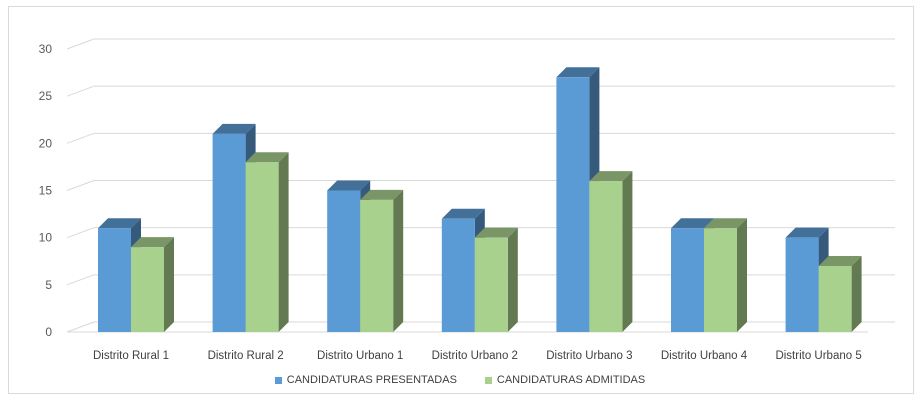 This screenshot has width=920, height=397. What do you see at coordinates (840, 260) in the screenshot?
I see `bar-admitidas-7-top` at bounding box center [840, 260].